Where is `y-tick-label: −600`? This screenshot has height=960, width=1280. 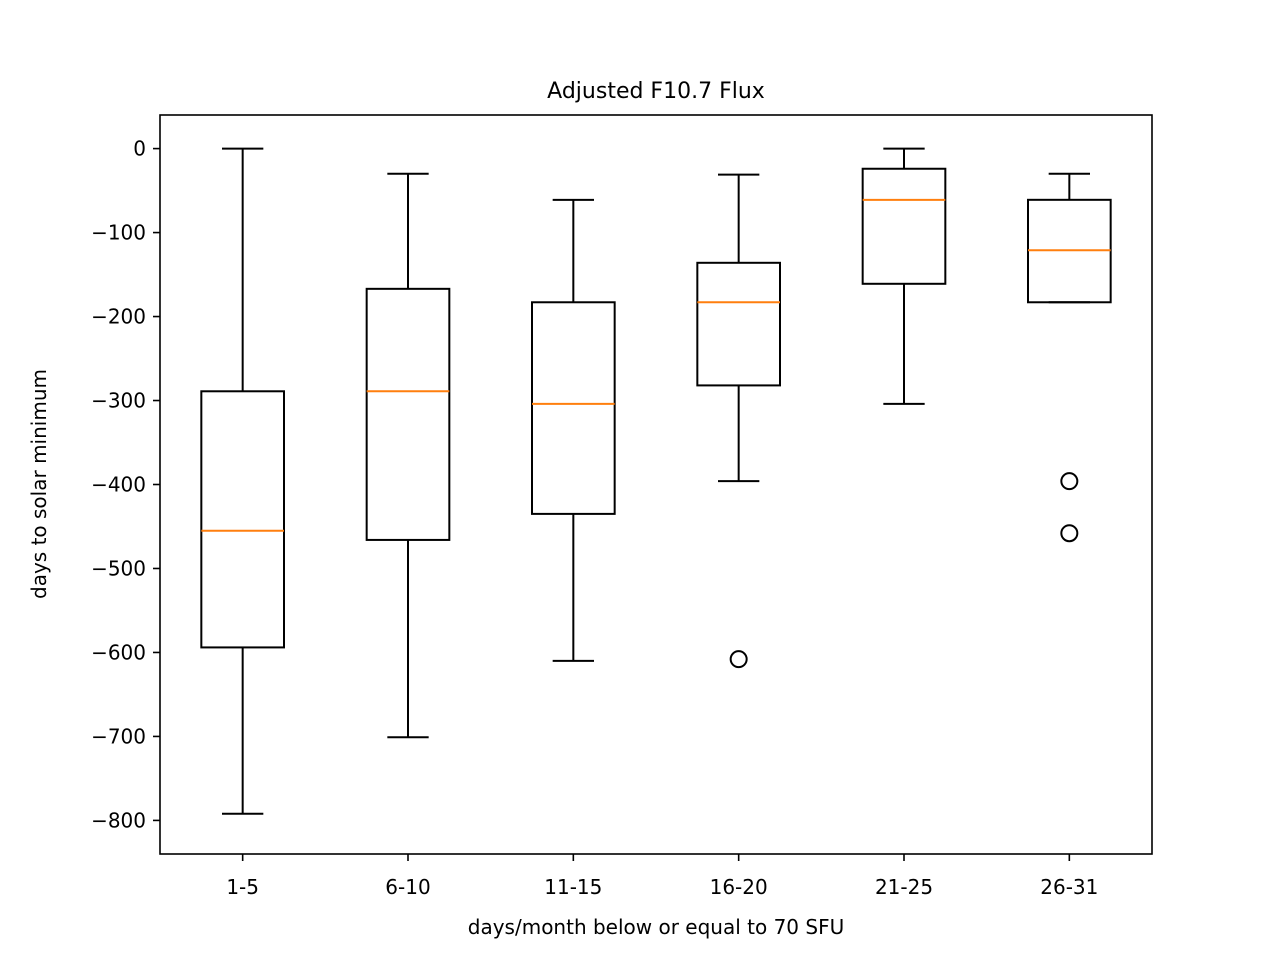
y-tick-label: −600 is located at coordinates (118, 652).